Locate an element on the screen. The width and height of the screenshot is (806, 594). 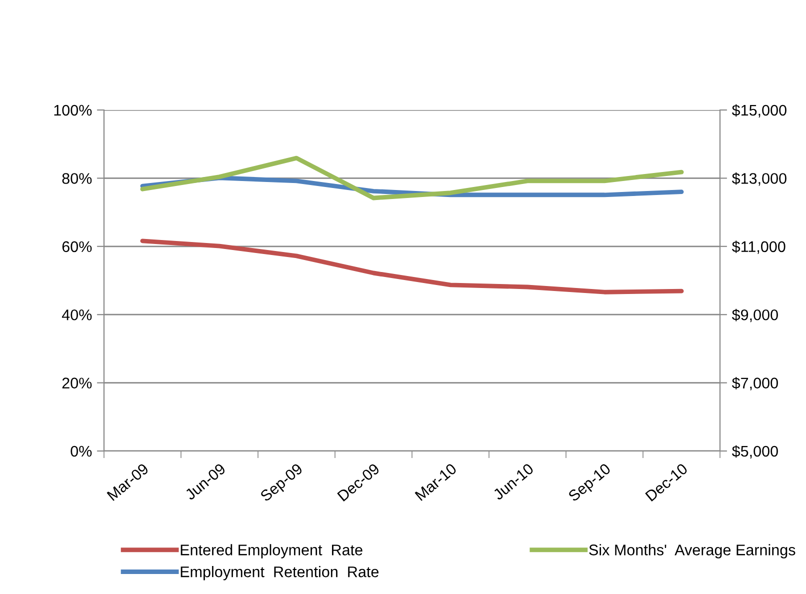
legend-label: Entered Employment Rate is located at coordinates (271, 551).